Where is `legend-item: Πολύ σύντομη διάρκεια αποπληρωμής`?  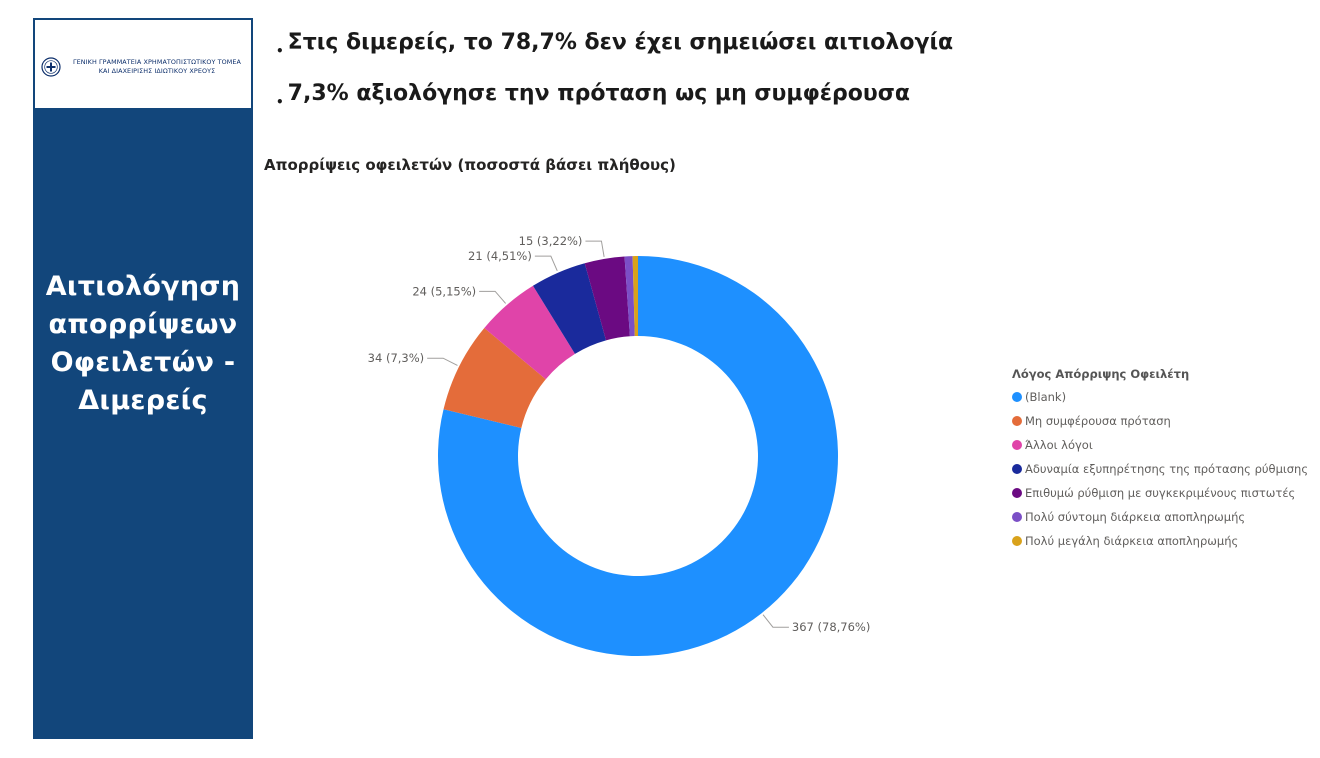
legend-item: Πολύ σύντομη διάρκεια αποπληρωμής is located at coordinates (1160, 517).